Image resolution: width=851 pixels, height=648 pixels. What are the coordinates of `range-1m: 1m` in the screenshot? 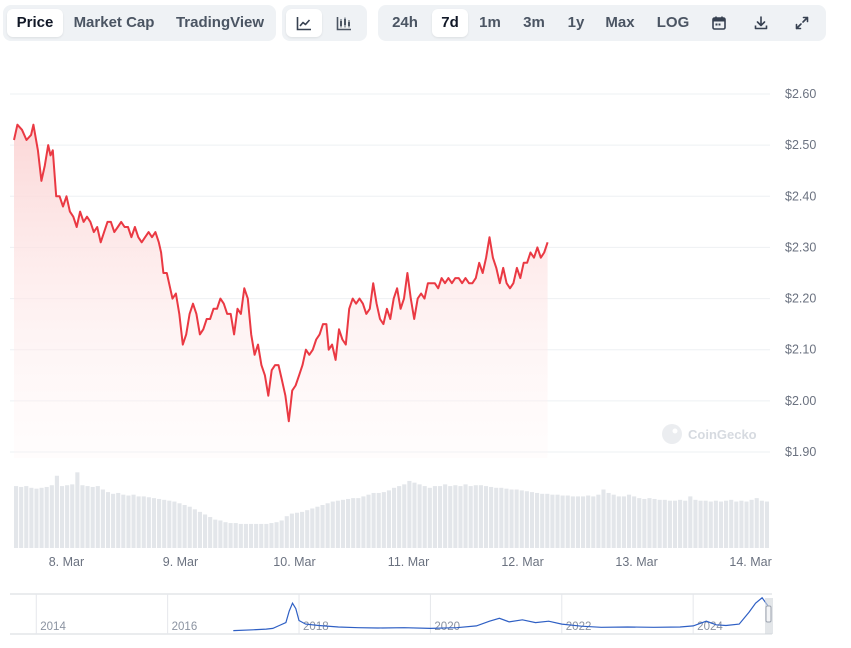 It's located at (490, 22).